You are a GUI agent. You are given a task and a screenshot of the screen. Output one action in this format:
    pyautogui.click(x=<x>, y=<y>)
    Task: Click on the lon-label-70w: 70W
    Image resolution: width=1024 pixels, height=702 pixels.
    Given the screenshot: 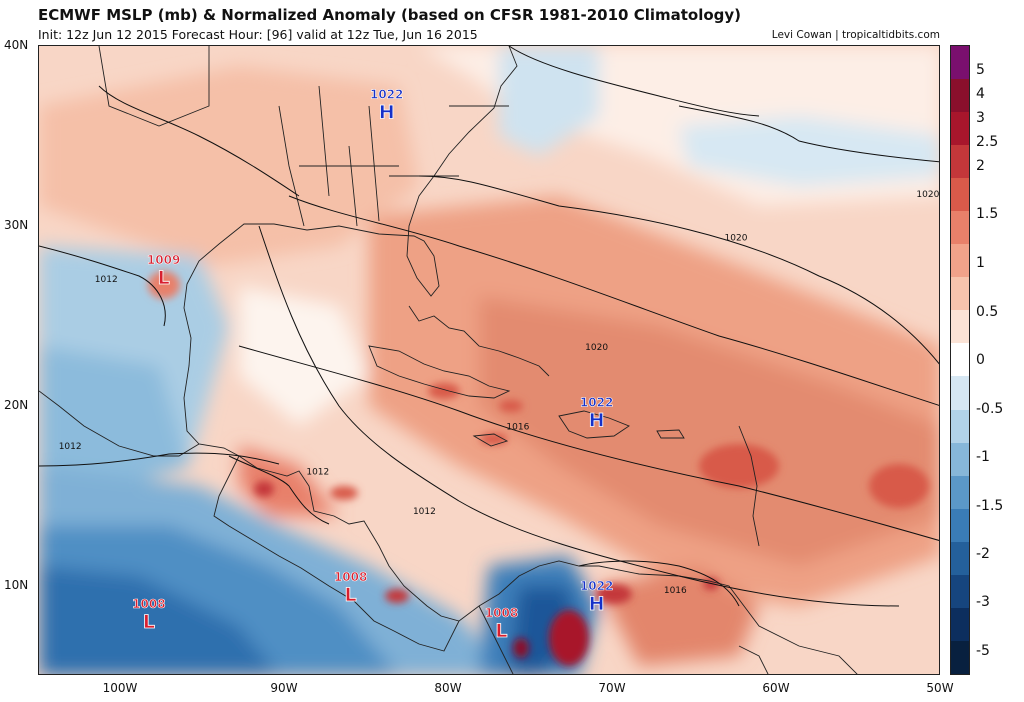 What is the action you would take?
    pyautogui.click(x=612, y=688)
    